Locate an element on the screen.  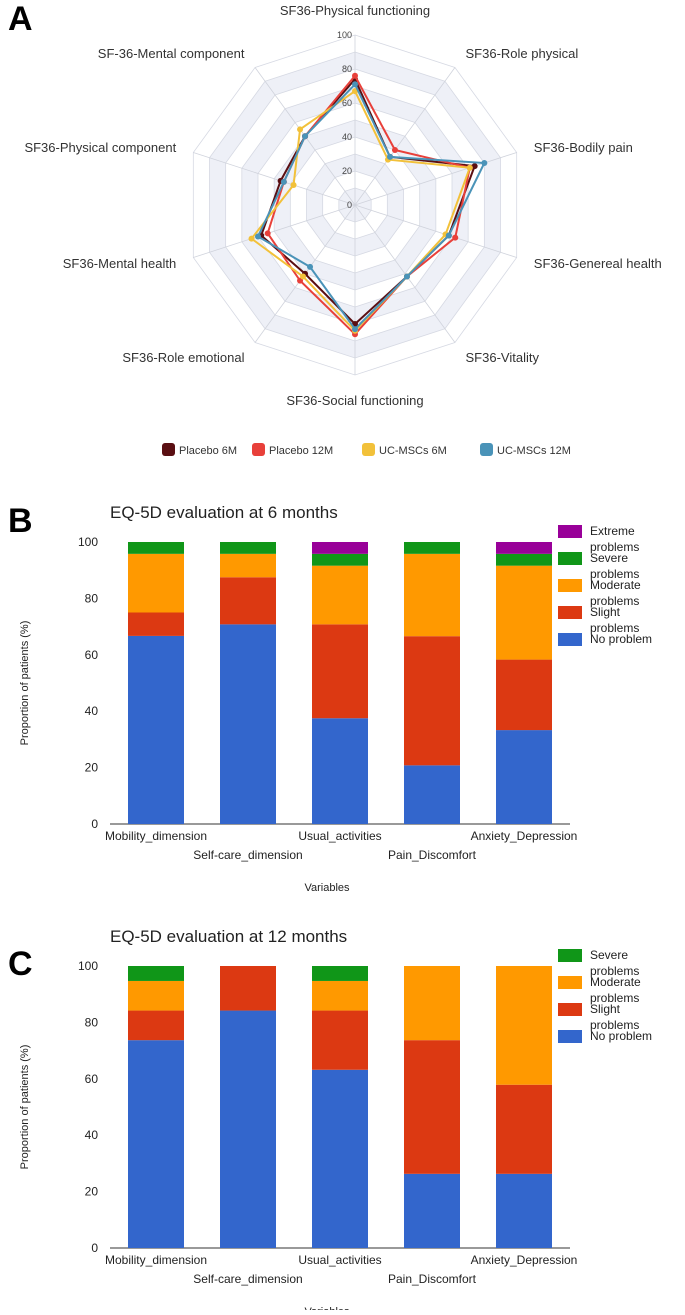
legend-label: Moderate is located at coordinates (615, 982).